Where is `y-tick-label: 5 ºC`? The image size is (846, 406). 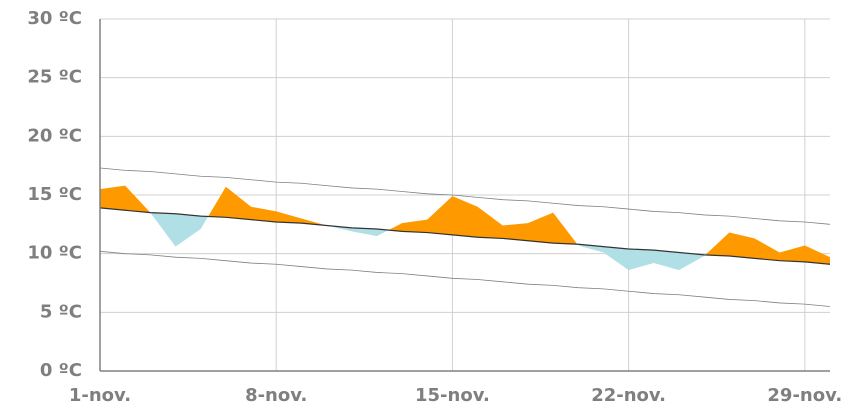
y-tick-label: 5 ºC is located at coordinates (61, 311).